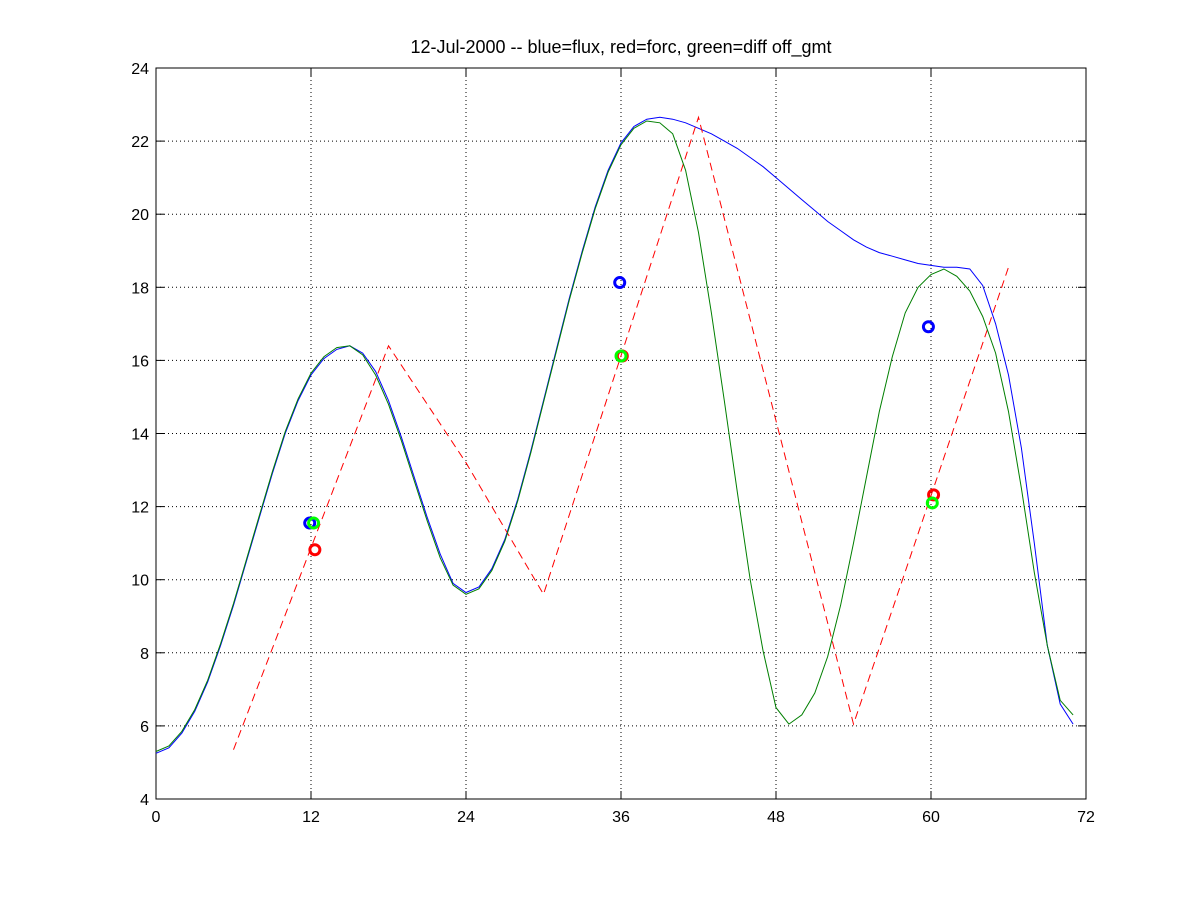 This screenshot has width=1200, height=905. I want to click on x-tick-label: 12, so click(311, 817).